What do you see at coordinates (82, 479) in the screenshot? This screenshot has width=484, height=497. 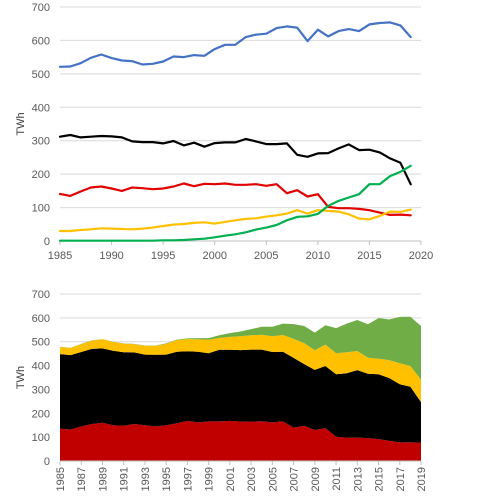 I see `x-tick-label: 1987` at bounding box center [82, 479].